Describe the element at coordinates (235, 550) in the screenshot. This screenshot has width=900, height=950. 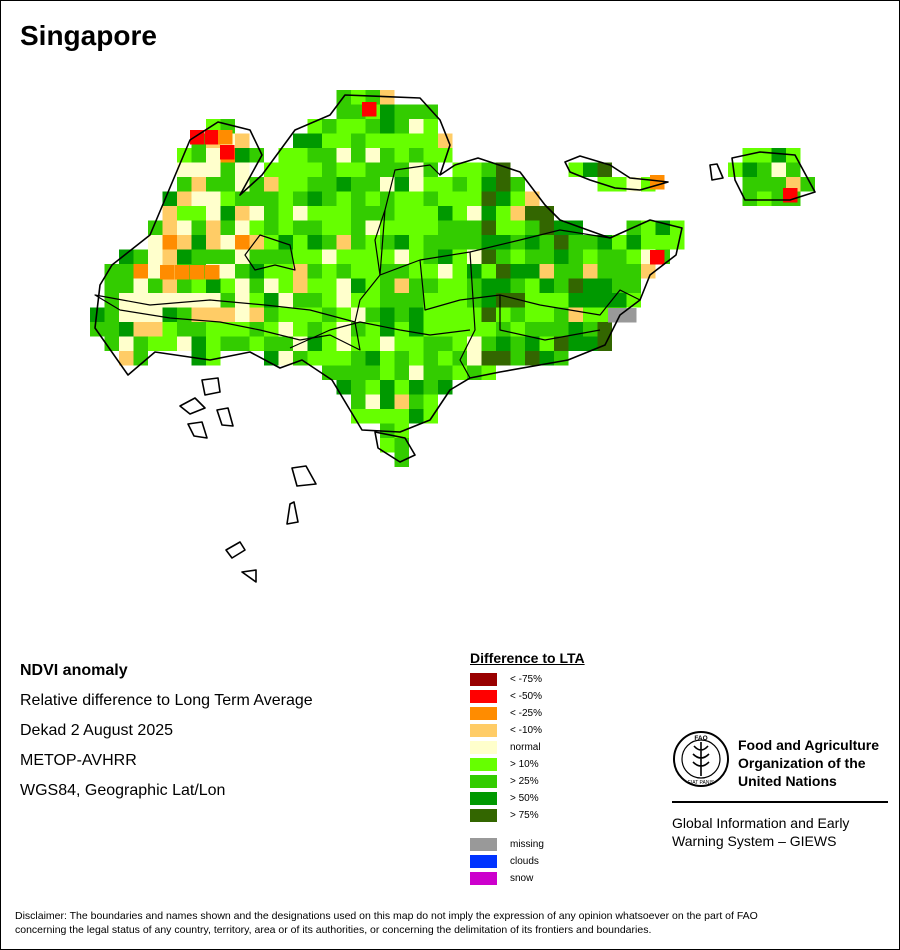
I see `islet-s7-outline` at that location.